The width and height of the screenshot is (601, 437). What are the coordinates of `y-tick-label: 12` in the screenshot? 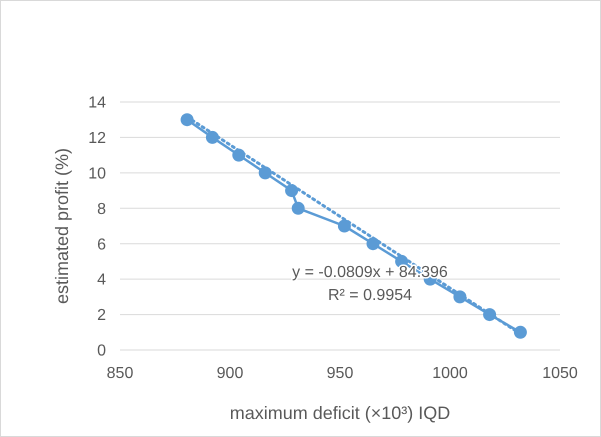 It's located at (97, 139).